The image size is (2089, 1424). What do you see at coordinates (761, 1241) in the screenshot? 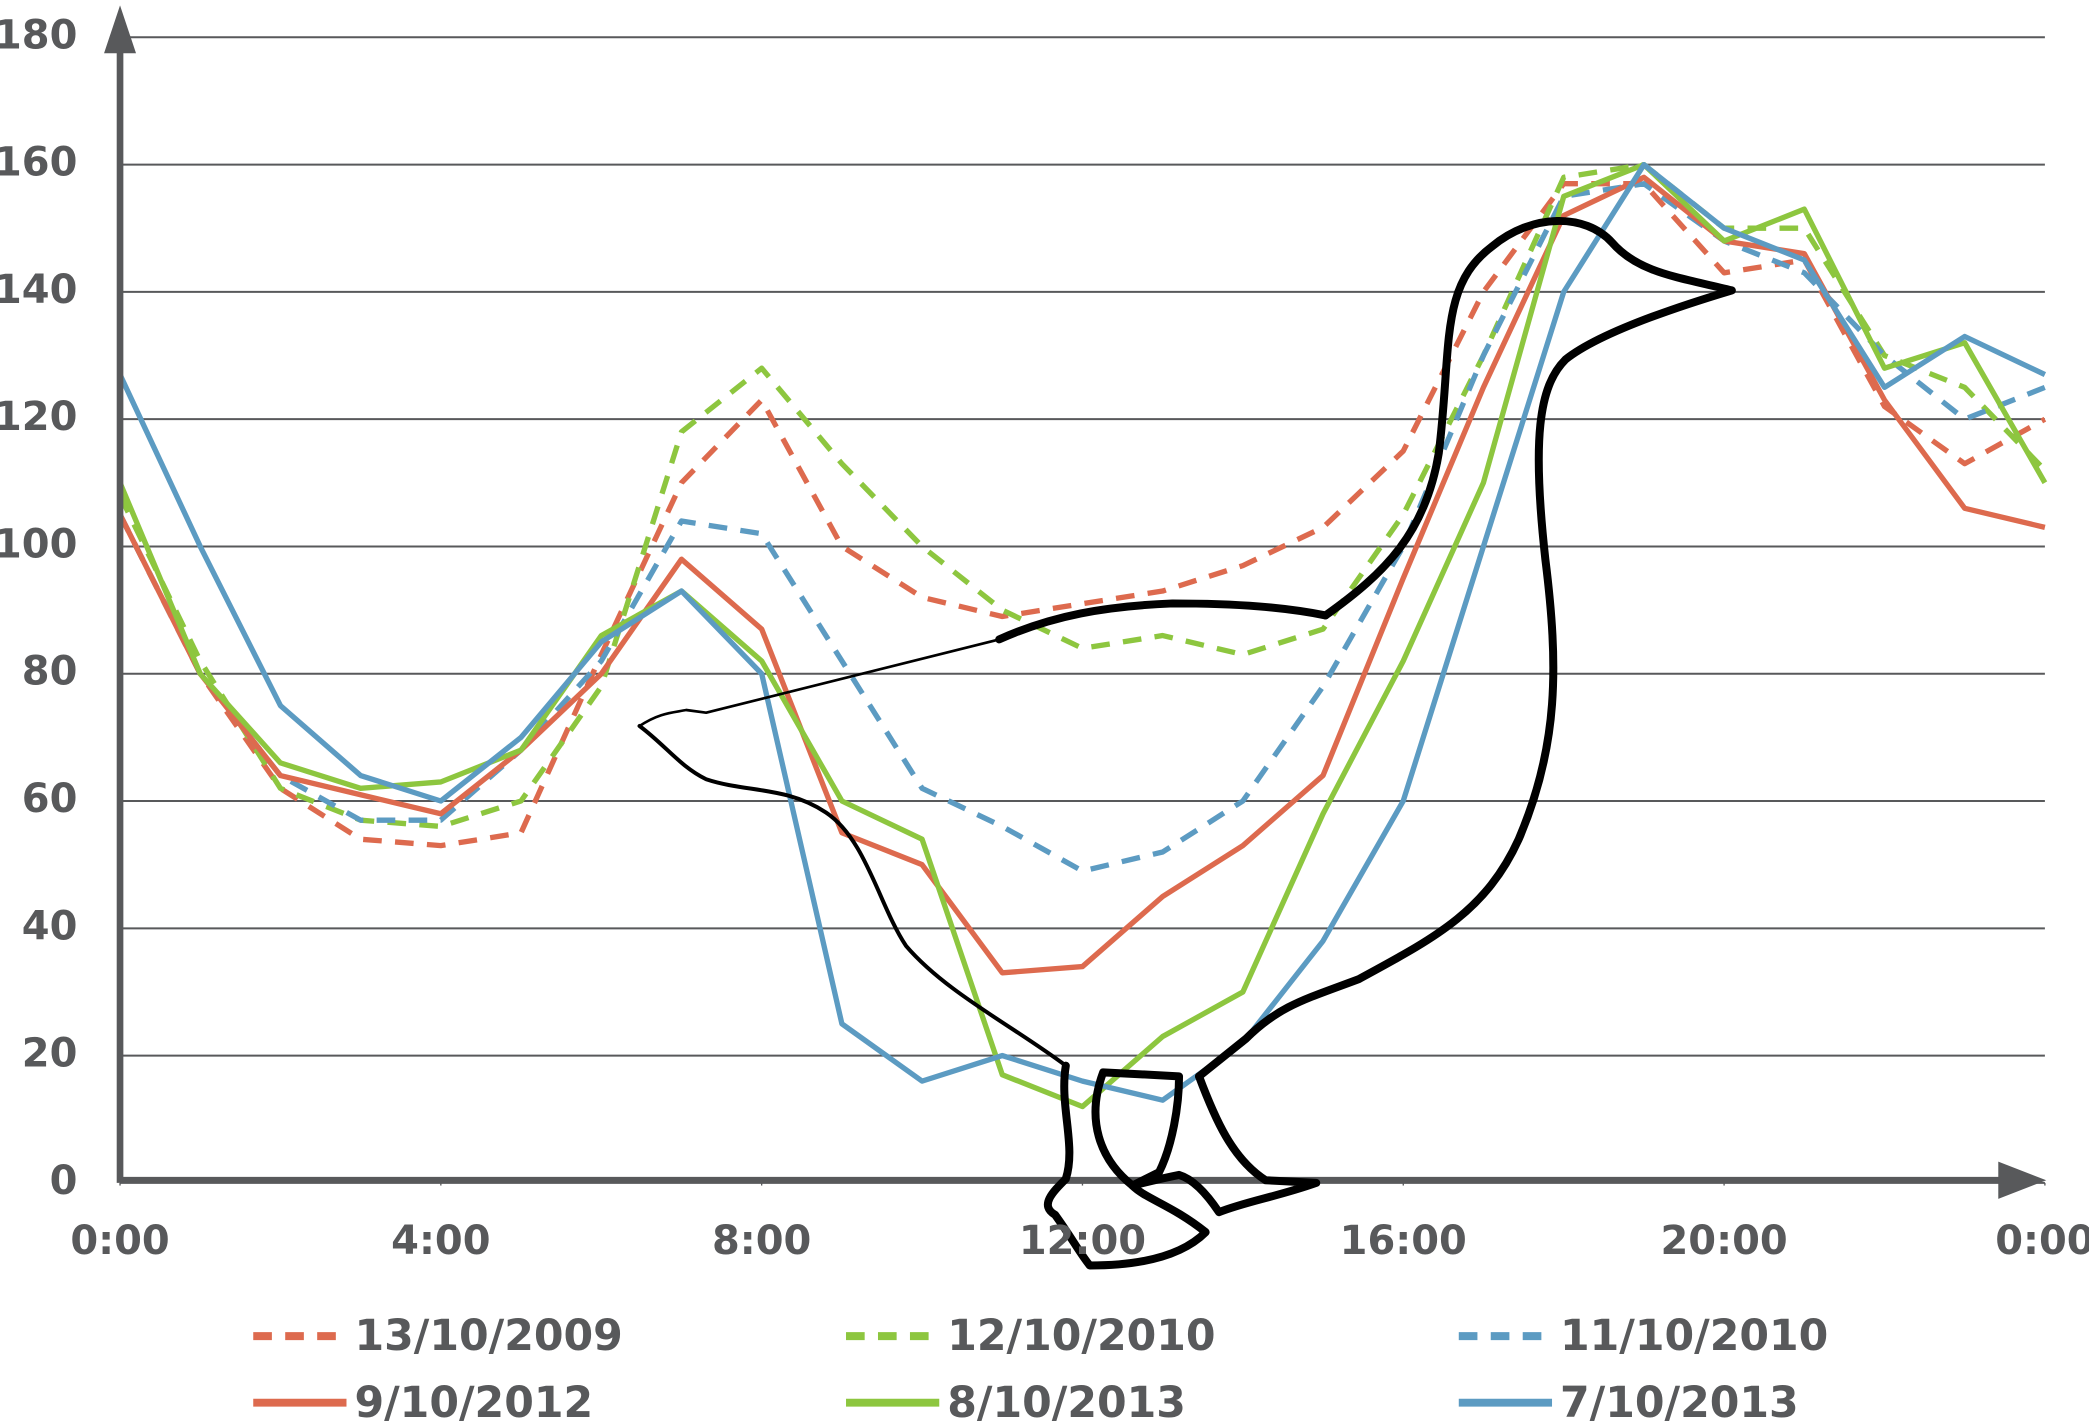
I see `x-tick-label: 8:00` at bounding box center [761, 1241].